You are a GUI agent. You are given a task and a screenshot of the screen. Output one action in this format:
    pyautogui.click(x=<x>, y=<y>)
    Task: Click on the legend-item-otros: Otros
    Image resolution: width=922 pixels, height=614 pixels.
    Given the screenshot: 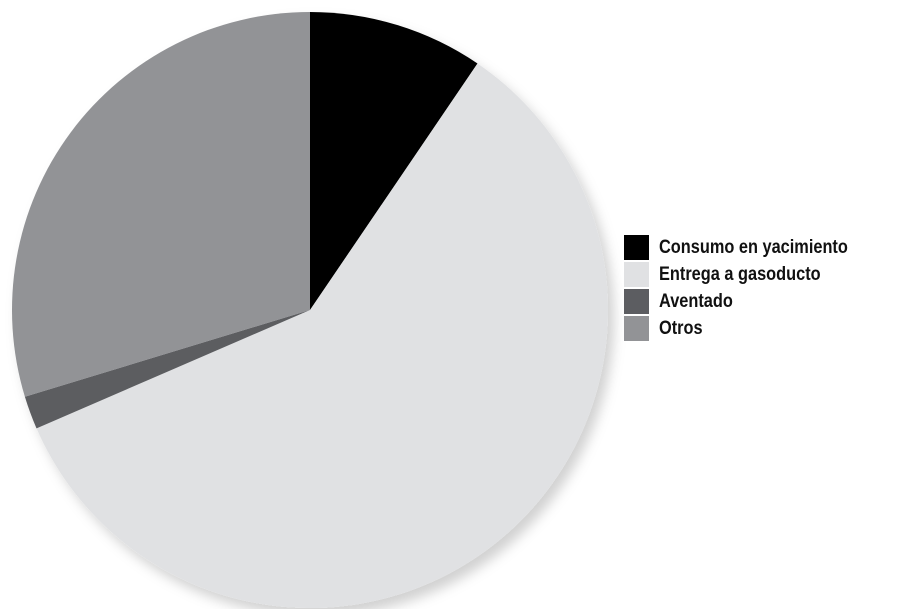 What is the action you would take?
    pyautogui.click(x=772, y=328)
    